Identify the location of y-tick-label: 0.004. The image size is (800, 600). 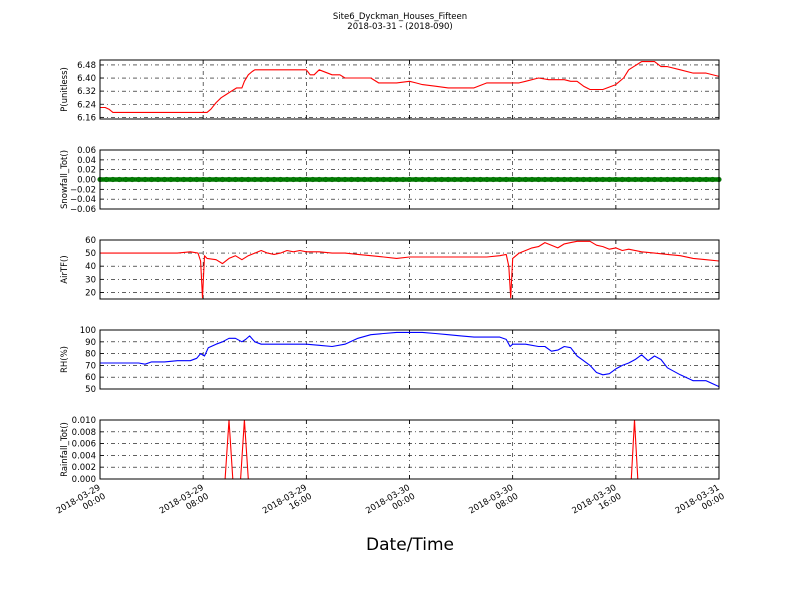
(84, 456).